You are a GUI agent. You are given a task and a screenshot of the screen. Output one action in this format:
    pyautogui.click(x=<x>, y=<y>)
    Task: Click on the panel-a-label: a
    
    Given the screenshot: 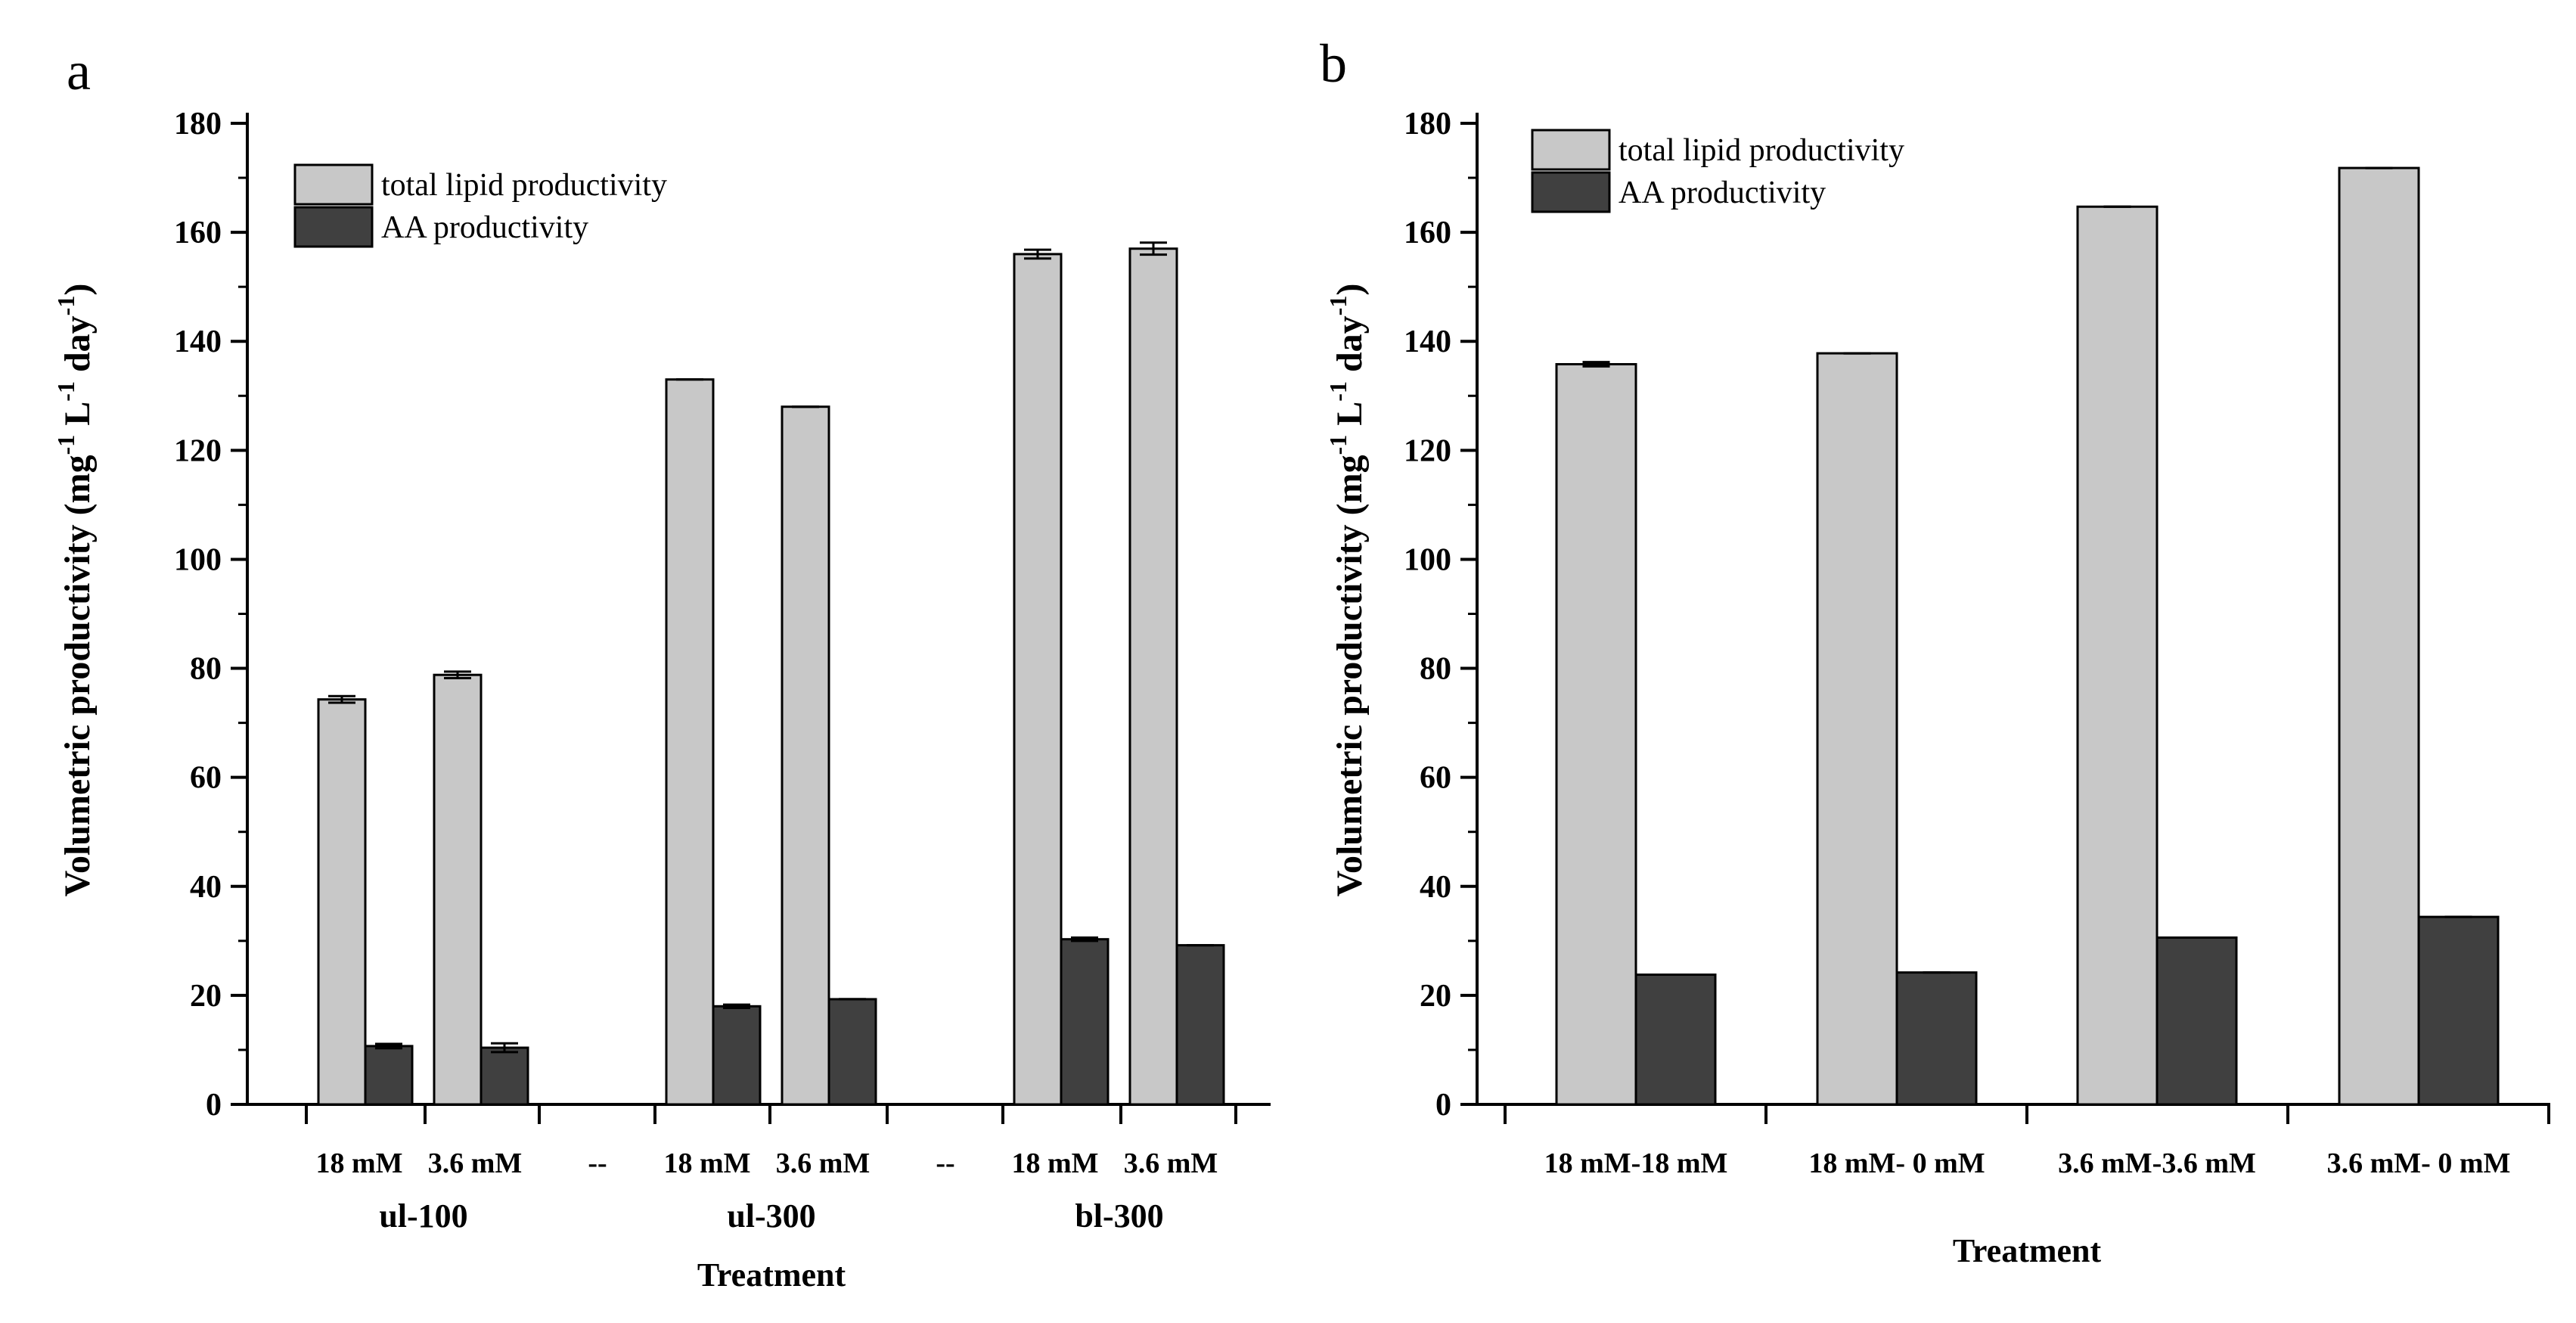 What is the action you would take?
    pyautogui.click(x=79, y=71)
    